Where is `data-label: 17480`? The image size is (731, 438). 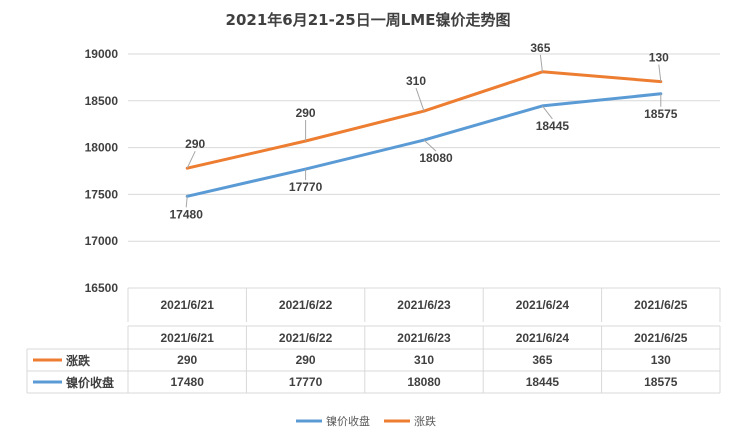
data-label: 17480 is located at coordinates (187, 214).